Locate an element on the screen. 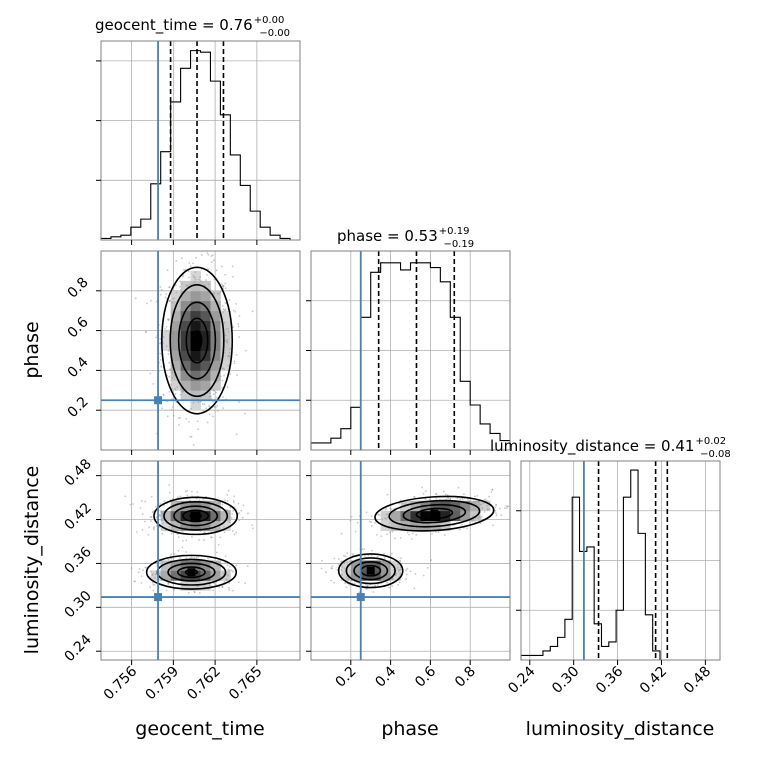  y-tick-label: 0.8 is located at coordinates (78, 287).